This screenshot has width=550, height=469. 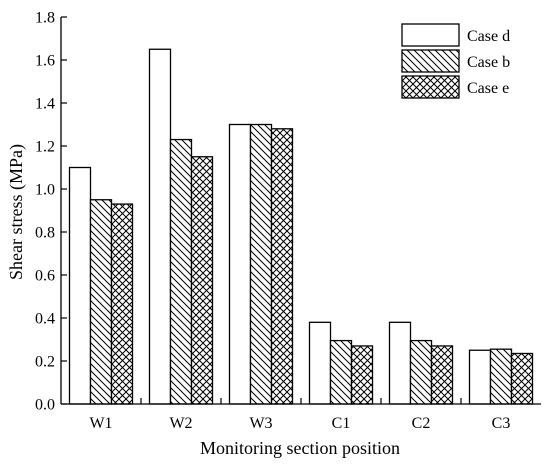 What do you see at coordinates (45, 61) in the screenshot?
I see `y-tick-label: 1.6` at bounding box center [45, 61].